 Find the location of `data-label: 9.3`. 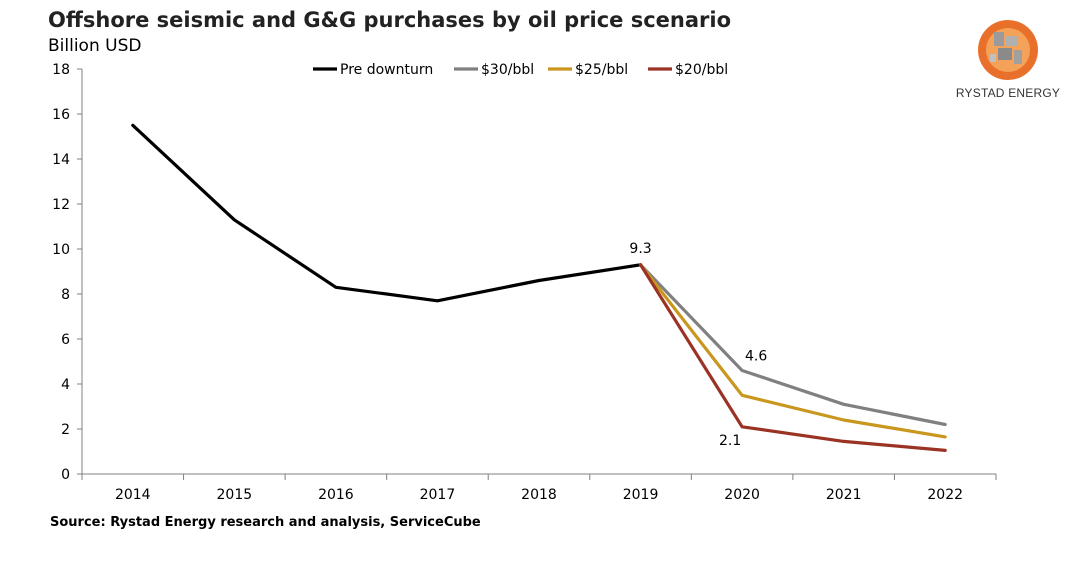

data-label: 9.3 is located at coordinates (640, 249).